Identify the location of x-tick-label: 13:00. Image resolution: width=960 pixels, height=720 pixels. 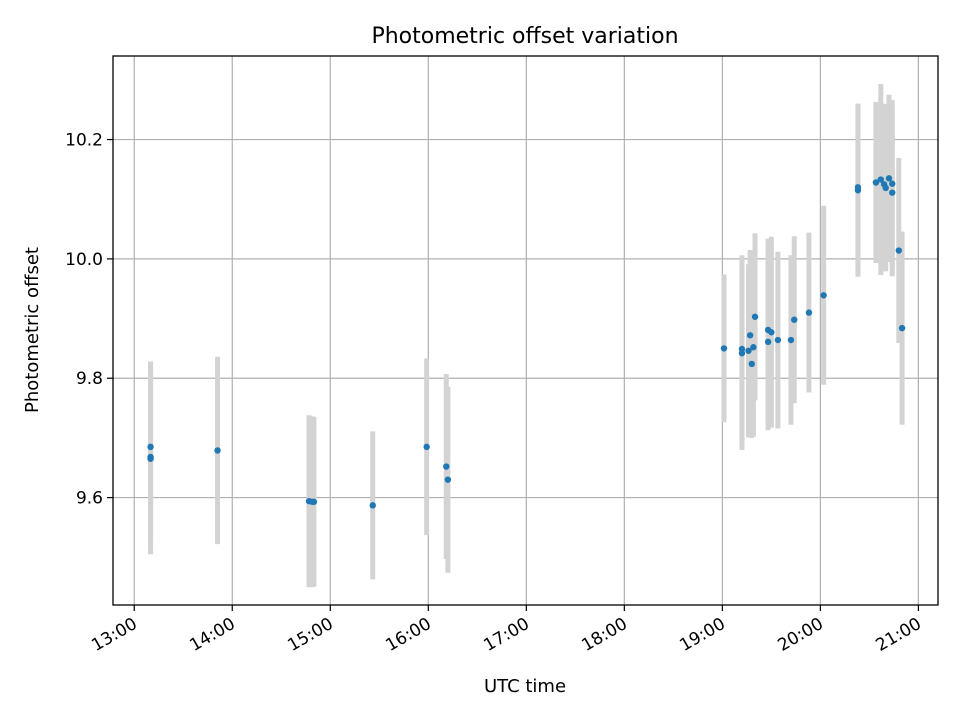
(114, 635).